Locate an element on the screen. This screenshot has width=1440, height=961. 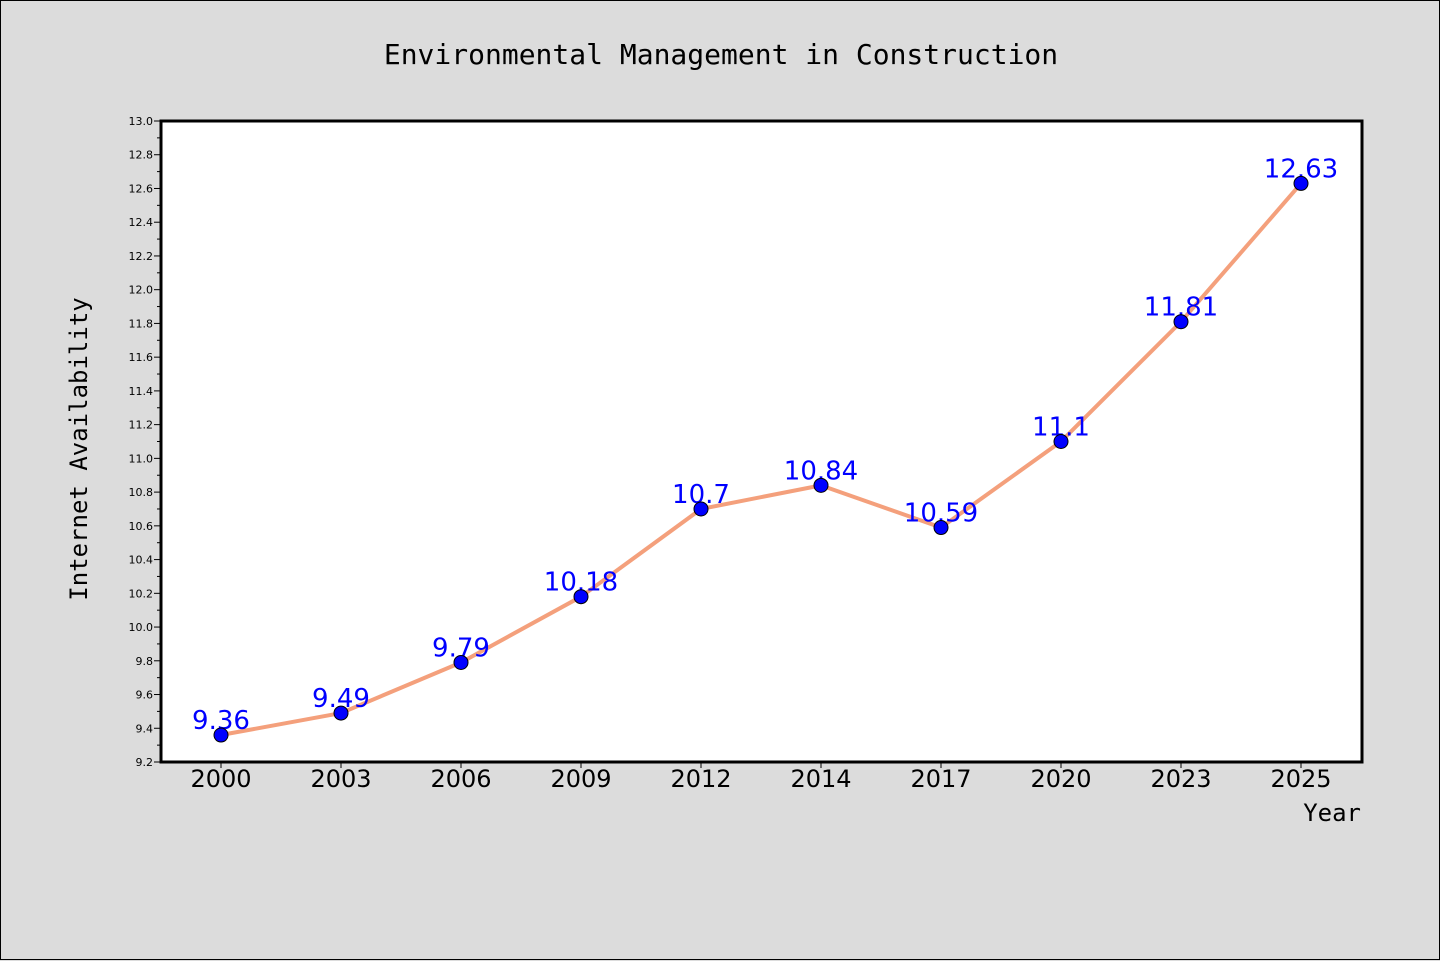
y-tick-label: 9.4 is located at coordinates (145, 728).